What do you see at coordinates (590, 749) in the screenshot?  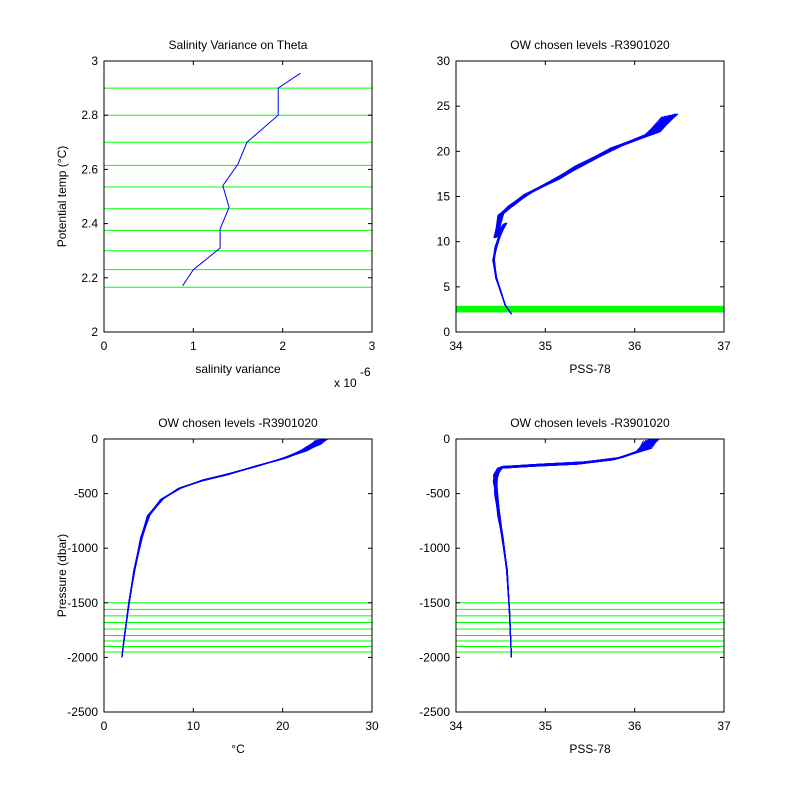 I see `x-axis-label: PSS-78` at bounding box center [590, 749].